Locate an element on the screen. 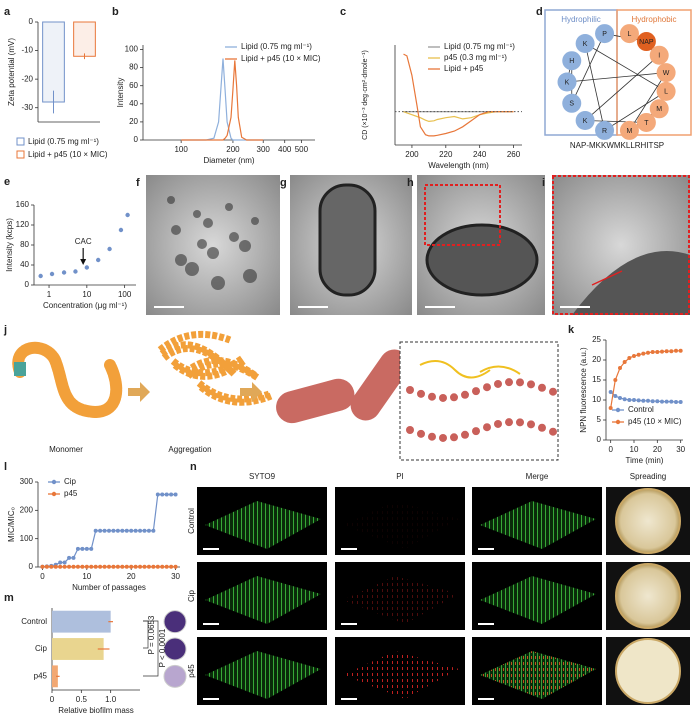  legend-label: Lipid + p45 (10 × MIC) is located at coordinates (68, 154).